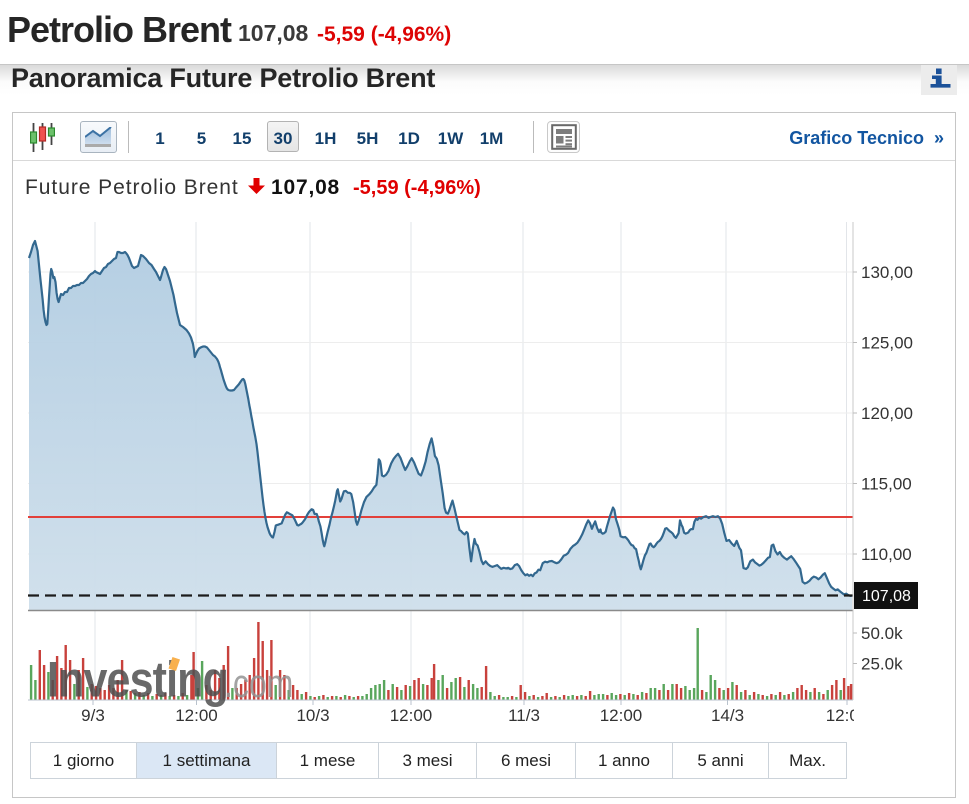  What do you see at coordinates (886, 484) in the screenshot?
I see `svg-text: 115,00` at bounding box center [886, 484].